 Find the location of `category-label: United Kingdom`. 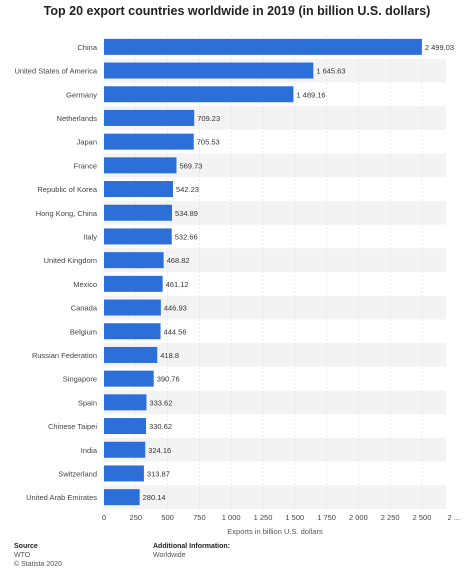

category-label: United Kingdom is located at coordinates (70, 260).